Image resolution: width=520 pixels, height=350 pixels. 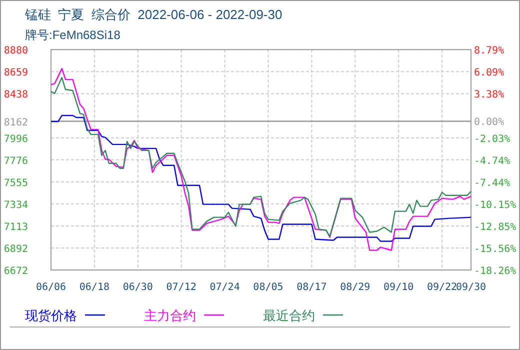 What do you see at coordinates (16, 250) in the screenshot?
I see `y-tick-label: 6892` at bounding box center [16, 250].